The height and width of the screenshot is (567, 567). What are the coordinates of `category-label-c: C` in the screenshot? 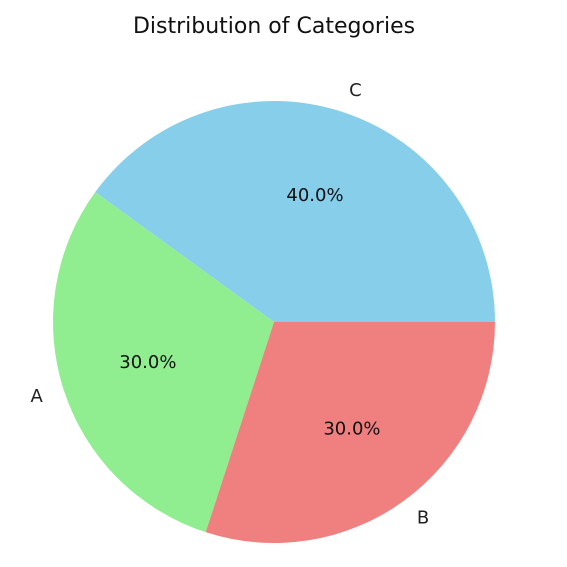 It's located at (355, 90).